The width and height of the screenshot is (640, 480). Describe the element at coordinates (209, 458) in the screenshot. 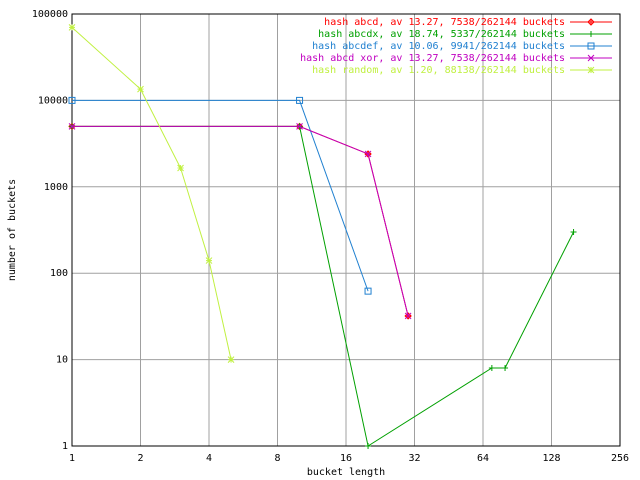

I see `x-tick-label: 4` at that location.